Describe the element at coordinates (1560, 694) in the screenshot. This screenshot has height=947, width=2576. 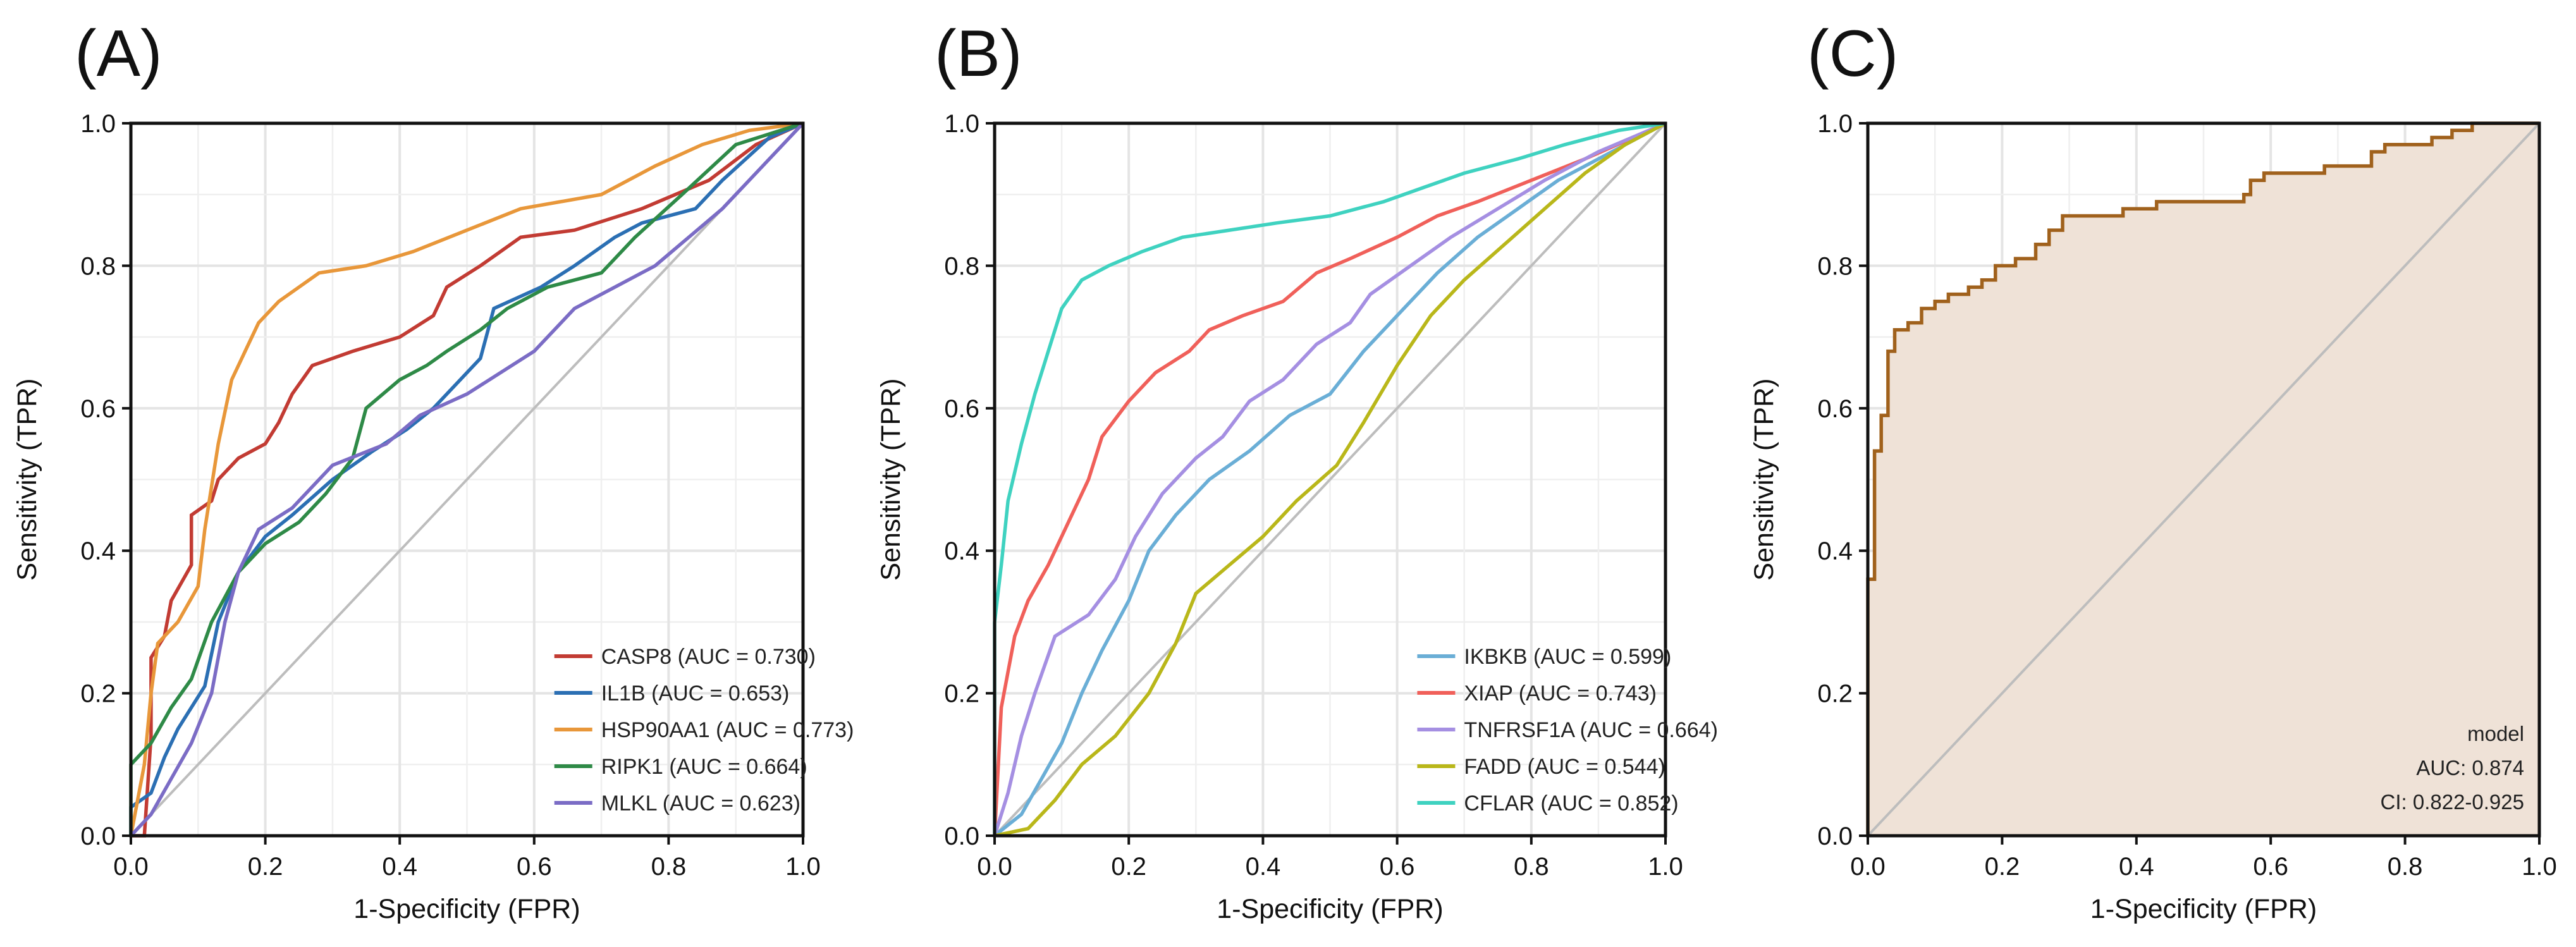
I see `legend-label: XIAP (AUC = 0.743)` at that location.